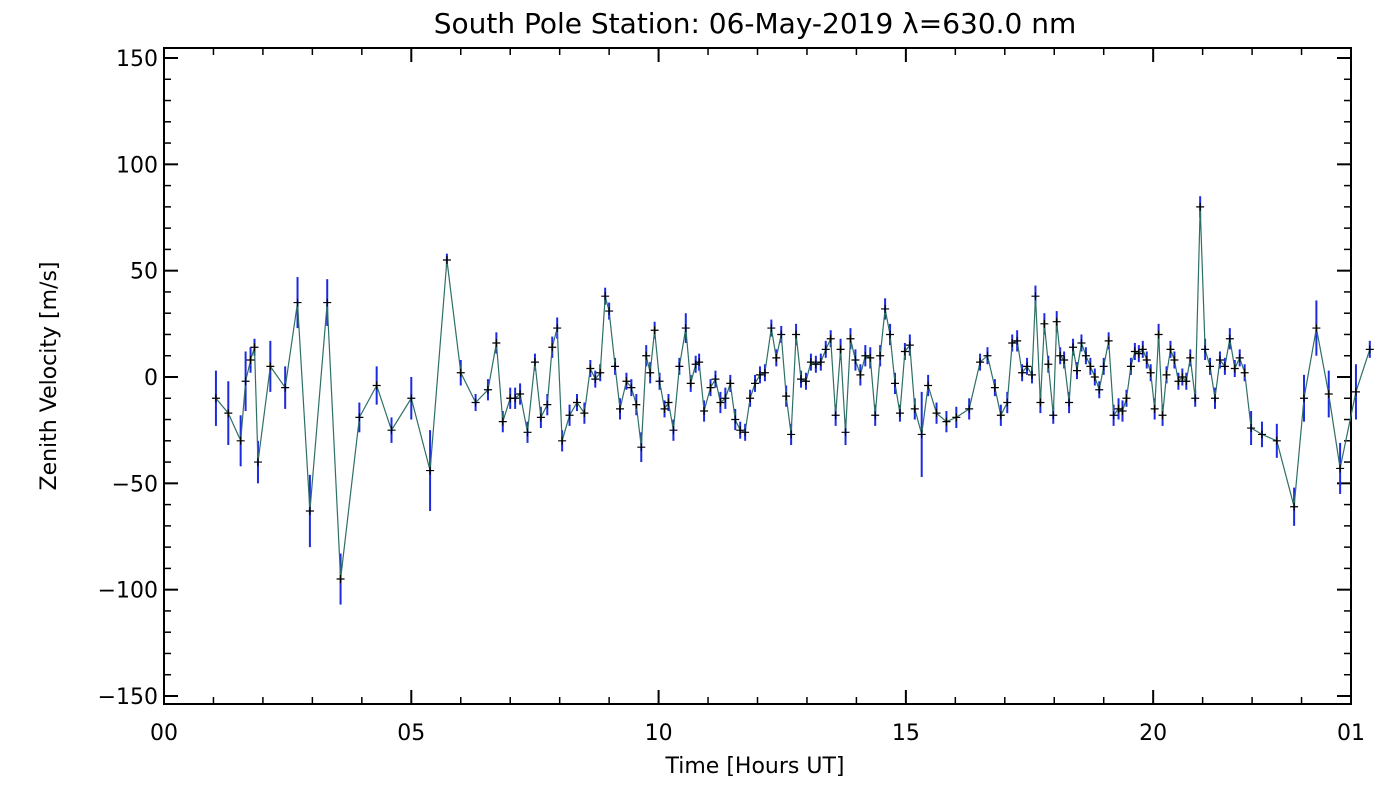 This screenshot has width=1400, height=800. What do you see at coordinates (49, 376) in the screenshot?
I see `y-axis-label: Zenith Velocity [m/s]` at bounding box center [49, 376].